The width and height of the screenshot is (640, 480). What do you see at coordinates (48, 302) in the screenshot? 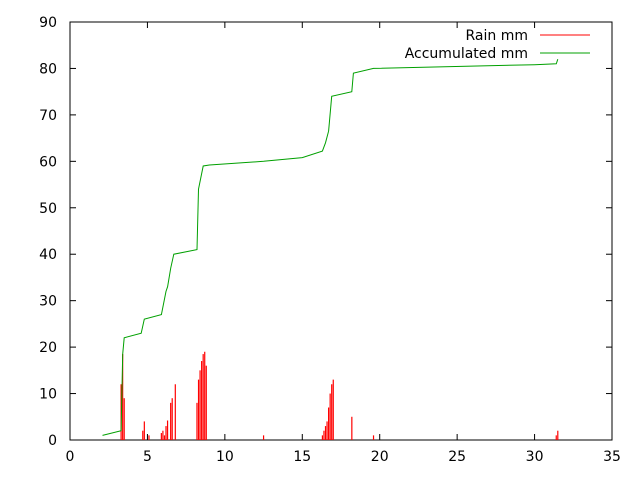
I see `y-tick-label: 30` at bounding box center [48, 302].